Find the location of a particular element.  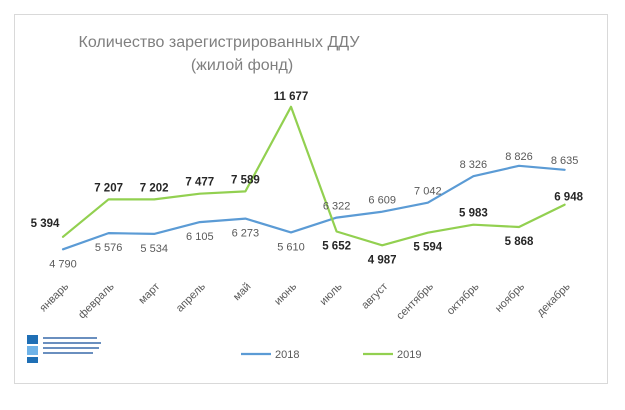

chart-title: Количество зарегистрированных ДДУ is located at coordinates (220, 42).